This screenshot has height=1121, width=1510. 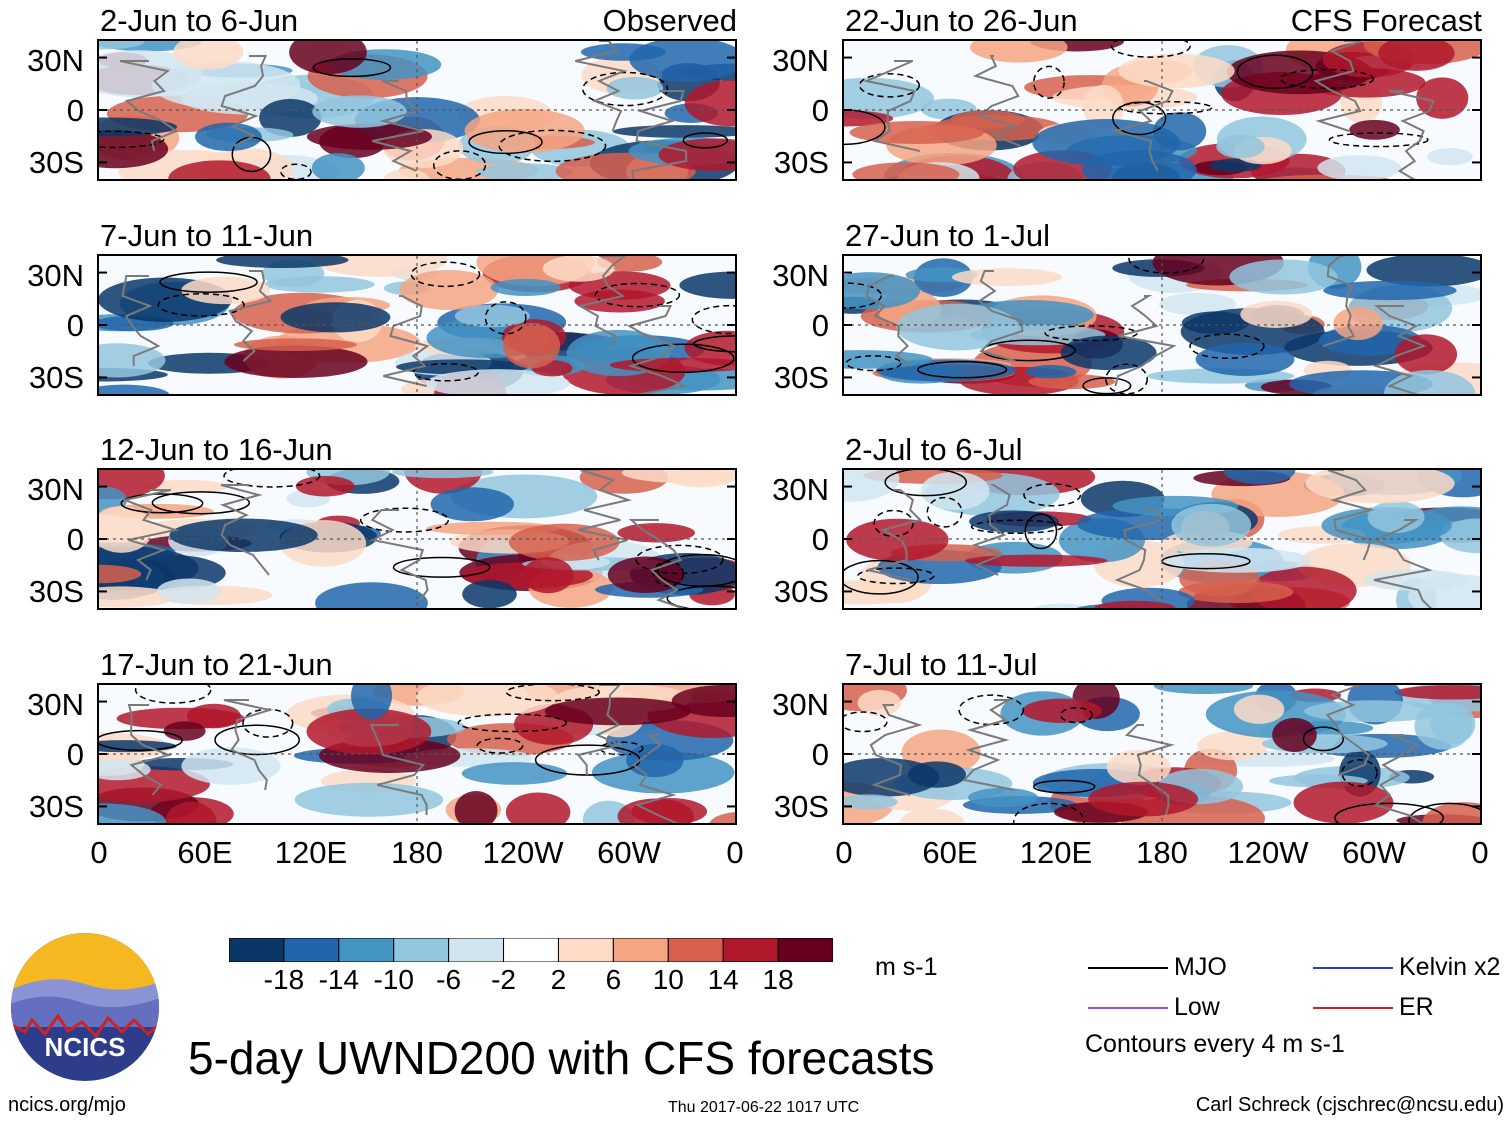 What do you see at coordinates (613, 979) in the screenshot?
I see `colorbar-tick-label: 6` at bounding box center [613, 979].